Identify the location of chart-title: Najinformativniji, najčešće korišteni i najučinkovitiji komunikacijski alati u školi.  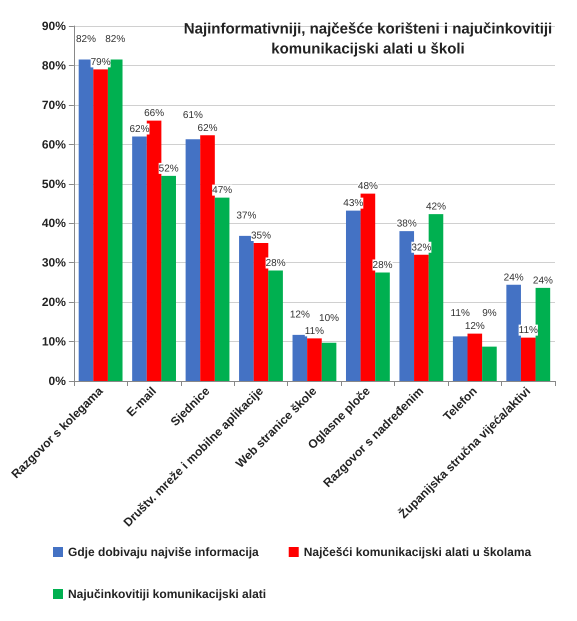
(368, 39).